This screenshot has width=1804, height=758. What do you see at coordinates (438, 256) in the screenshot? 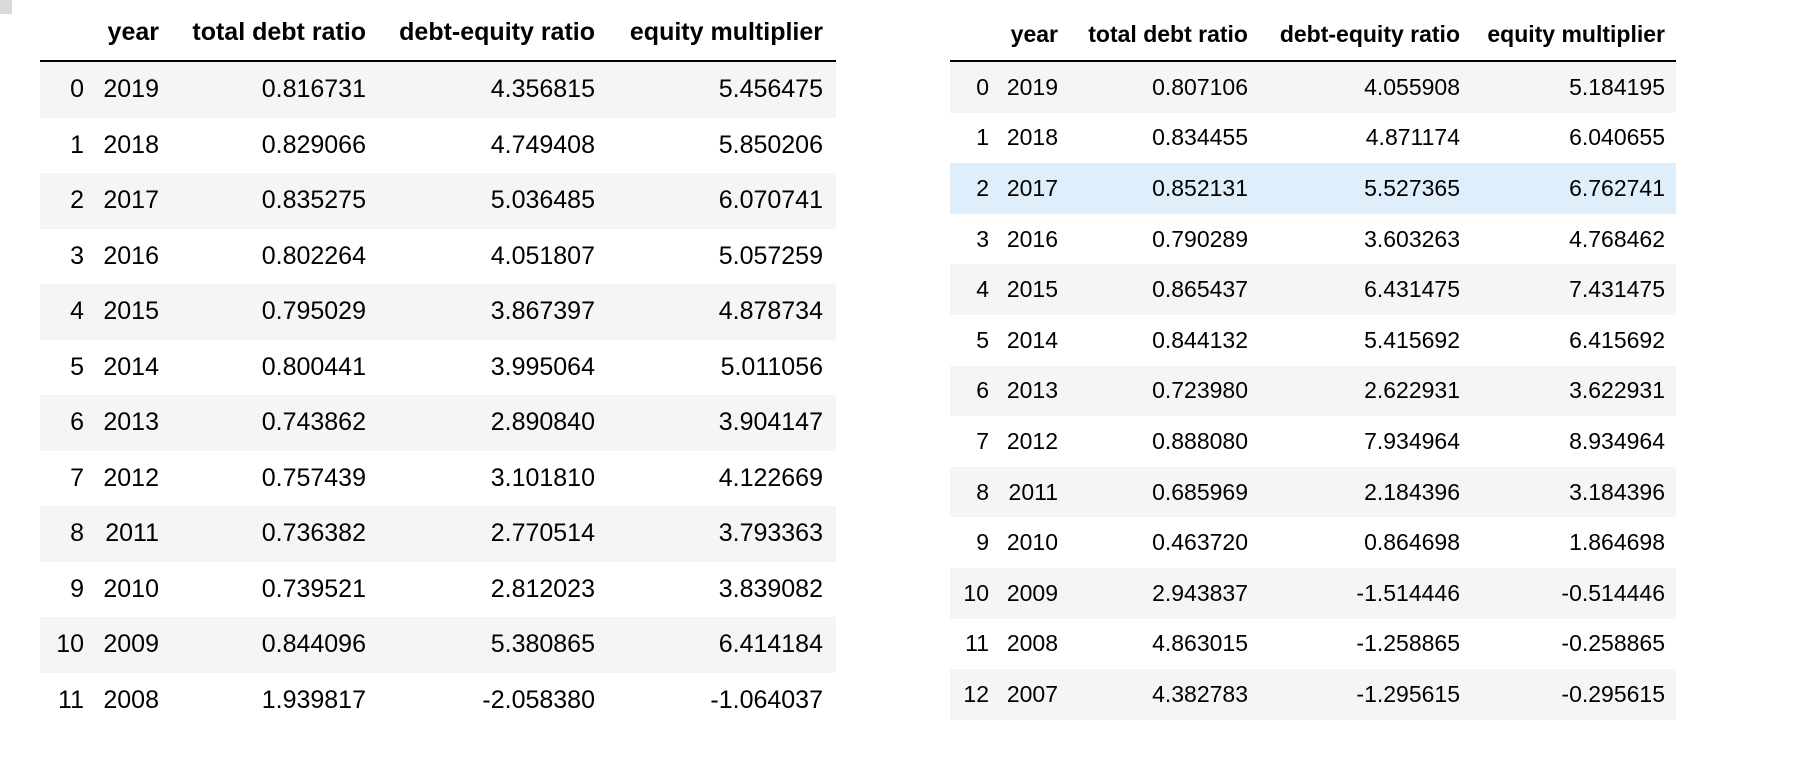
I see `table-row: 3 2016 0.802264 4.051807 5.057259` at bounding box center [438, 256].